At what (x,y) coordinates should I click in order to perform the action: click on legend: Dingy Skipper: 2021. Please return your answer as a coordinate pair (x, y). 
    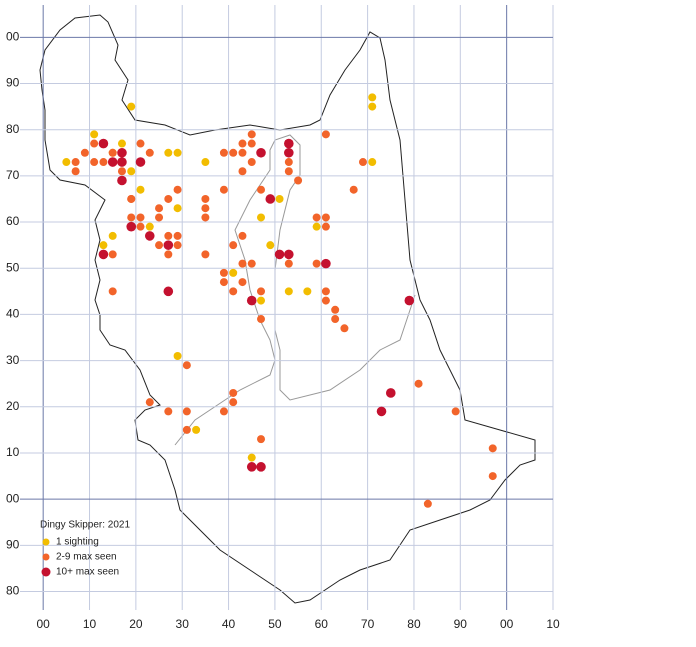
    Looking at the image, I should click on (85, 525).